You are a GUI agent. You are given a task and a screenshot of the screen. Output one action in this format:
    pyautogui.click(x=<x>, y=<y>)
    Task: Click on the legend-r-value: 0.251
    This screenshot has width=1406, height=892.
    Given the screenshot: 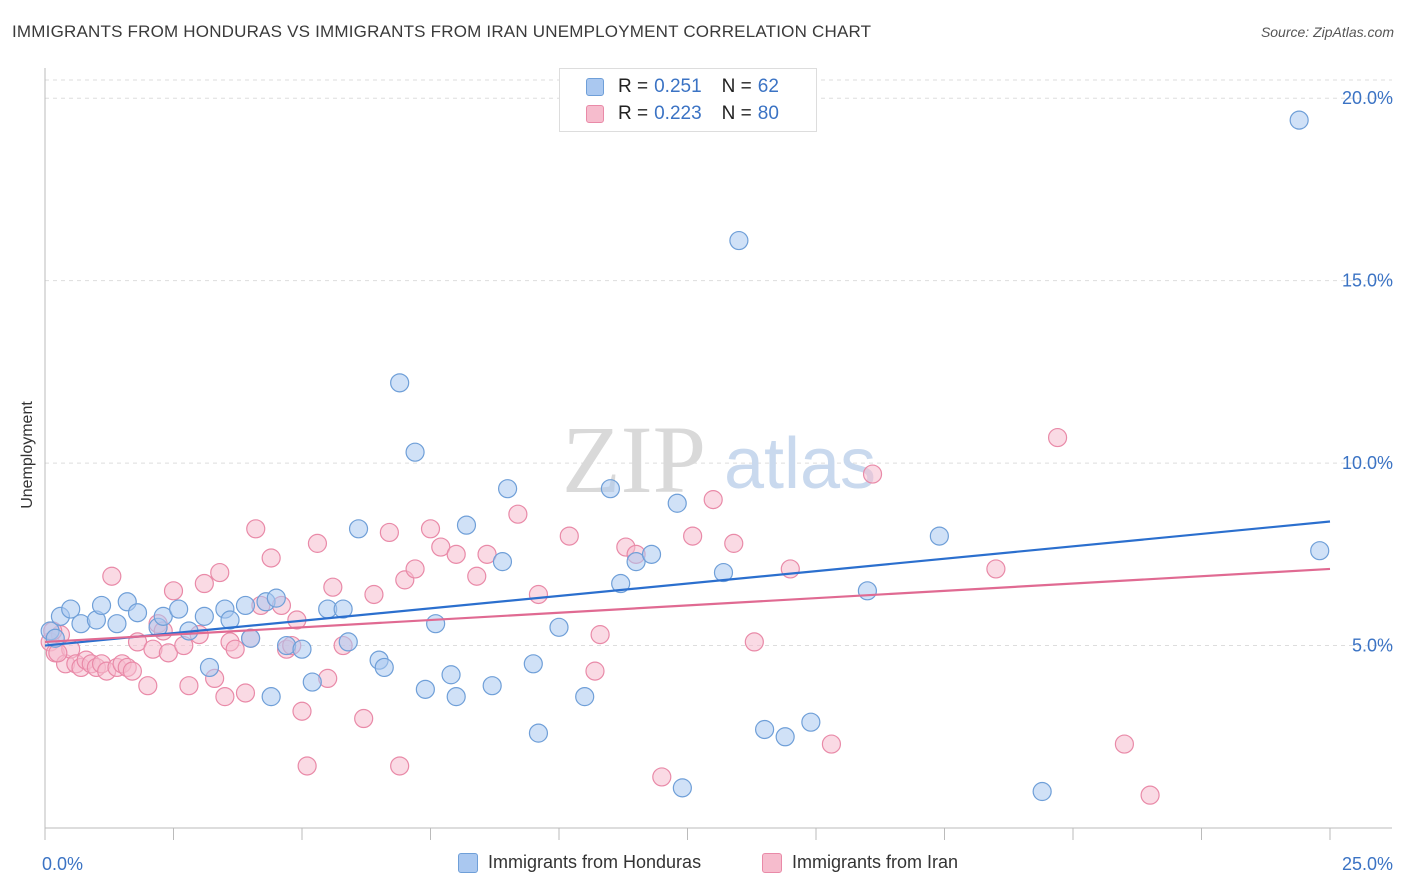 What is the action you would take?
    pyautogui.click(x=678, y=86)
    